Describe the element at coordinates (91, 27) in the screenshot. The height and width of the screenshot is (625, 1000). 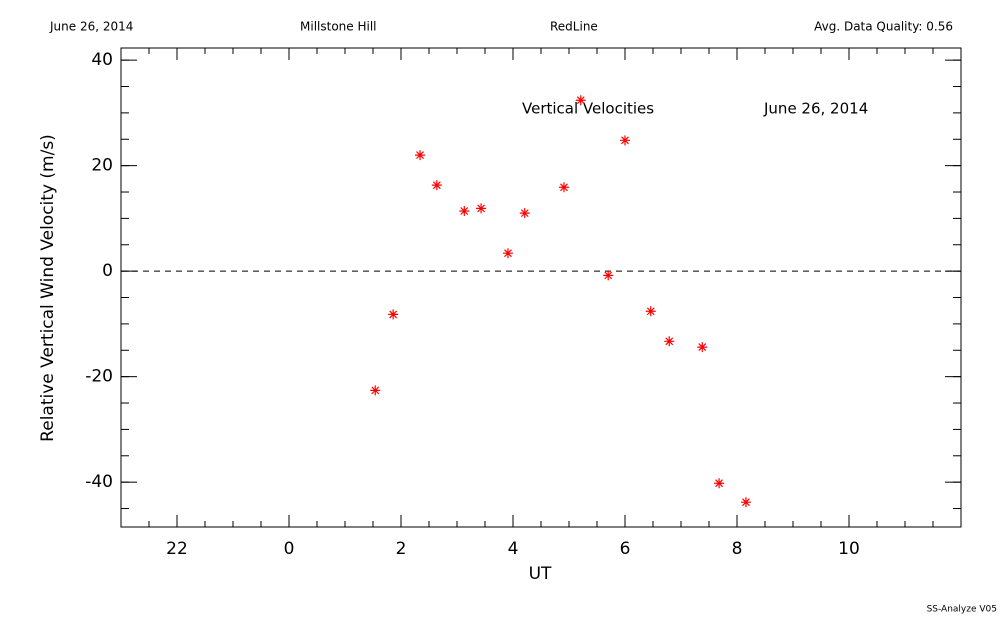
I see `header-date: June 26, 2014` at that location.